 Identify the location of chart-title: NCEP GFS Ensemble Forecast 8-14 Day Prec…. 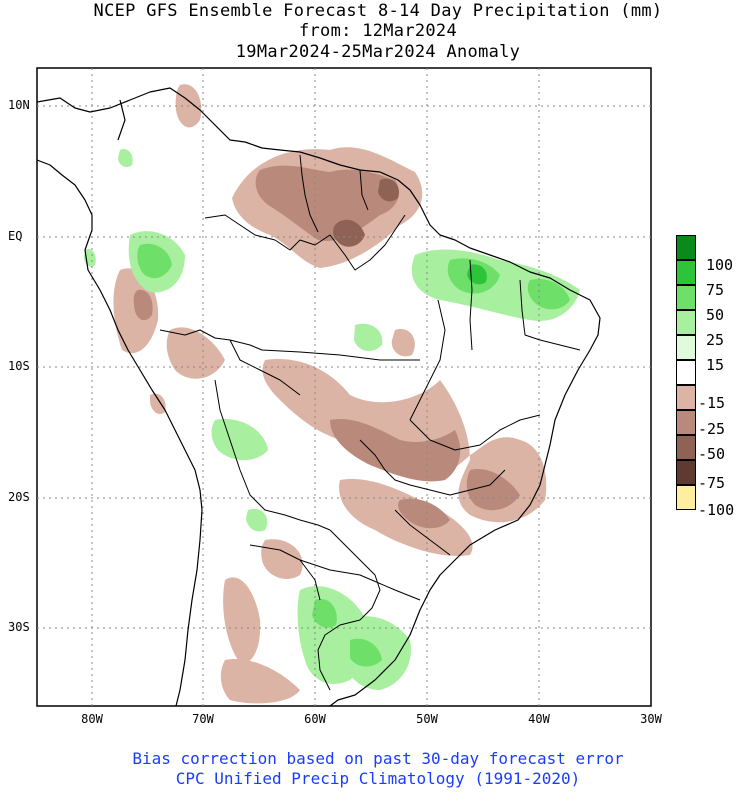
(378, 11).